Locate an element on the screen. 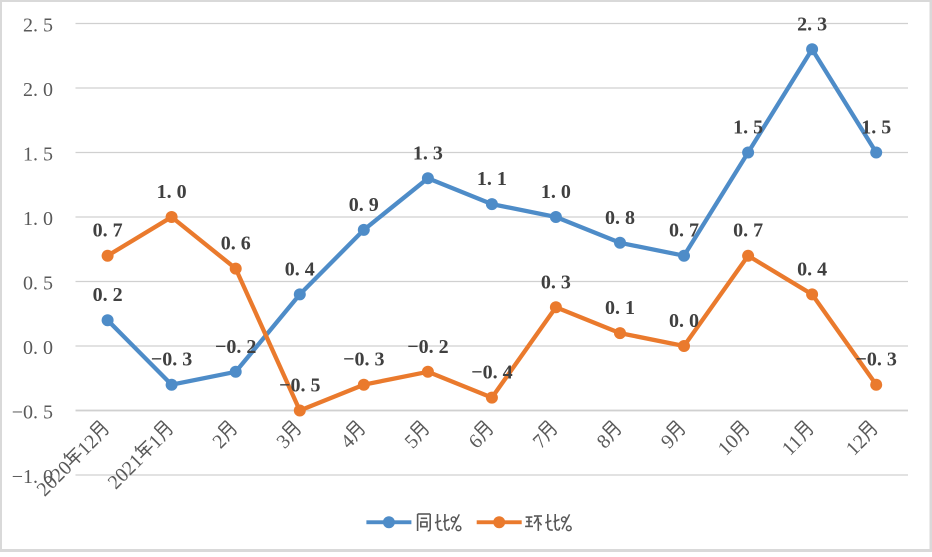 This screenshot has width=932, height=557. svg-text: 0. 3 is located at coordinates (556, 282).